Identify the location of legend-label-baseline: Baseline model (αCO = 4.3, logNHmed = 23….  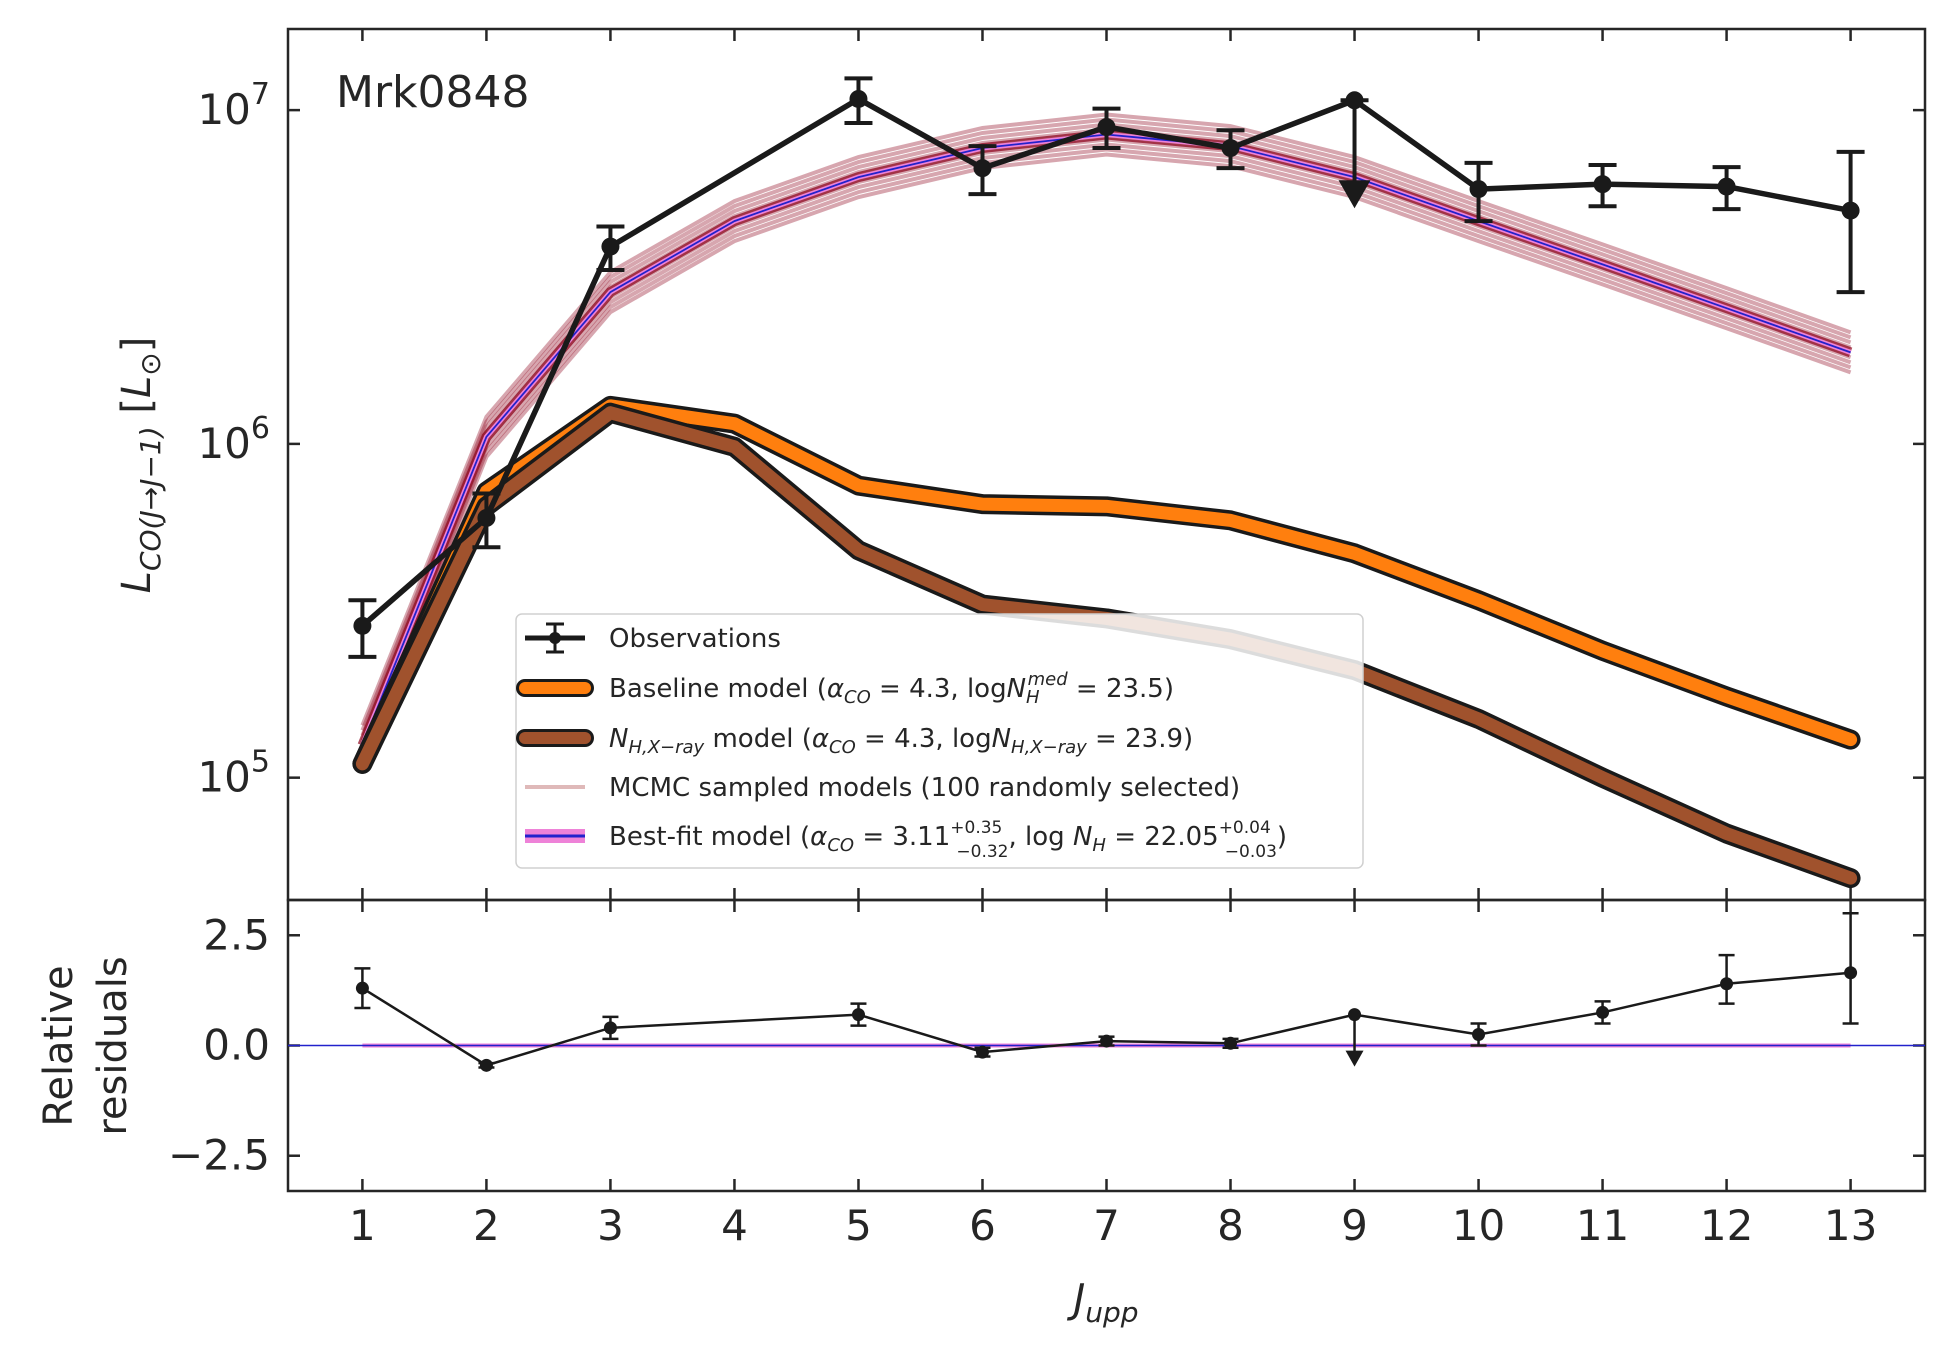
(891, 688).